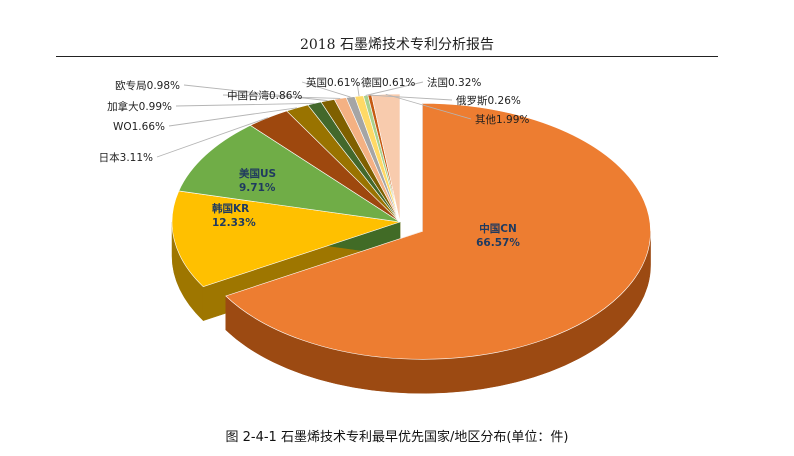 This screenshot has width=794, height=456. What do you see at coordinates (126, 157) in the screenshot?
I see `slice-label-3: 日本3.11%` at bounding box center [126, 157].